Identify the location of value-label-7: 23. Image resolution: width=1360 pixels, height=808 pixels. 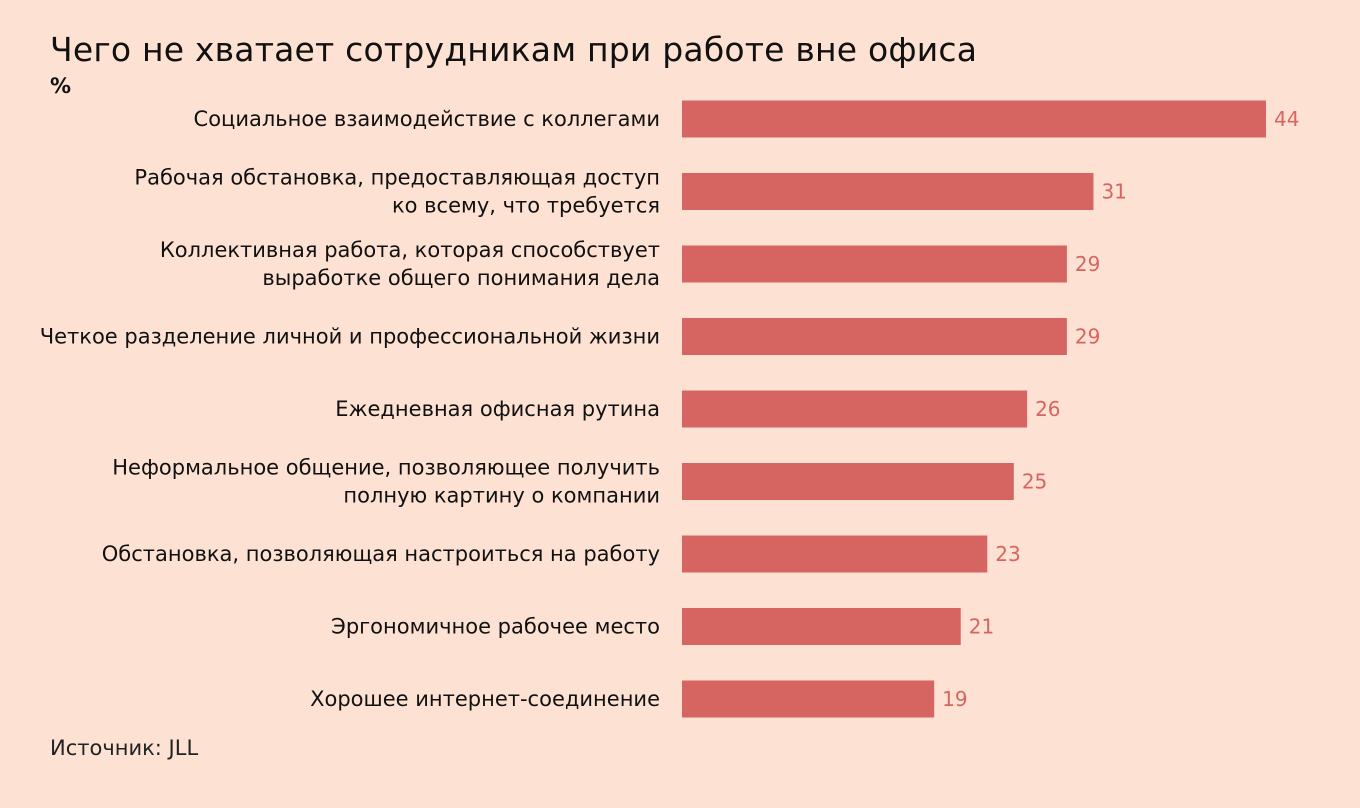
(1007, 554).